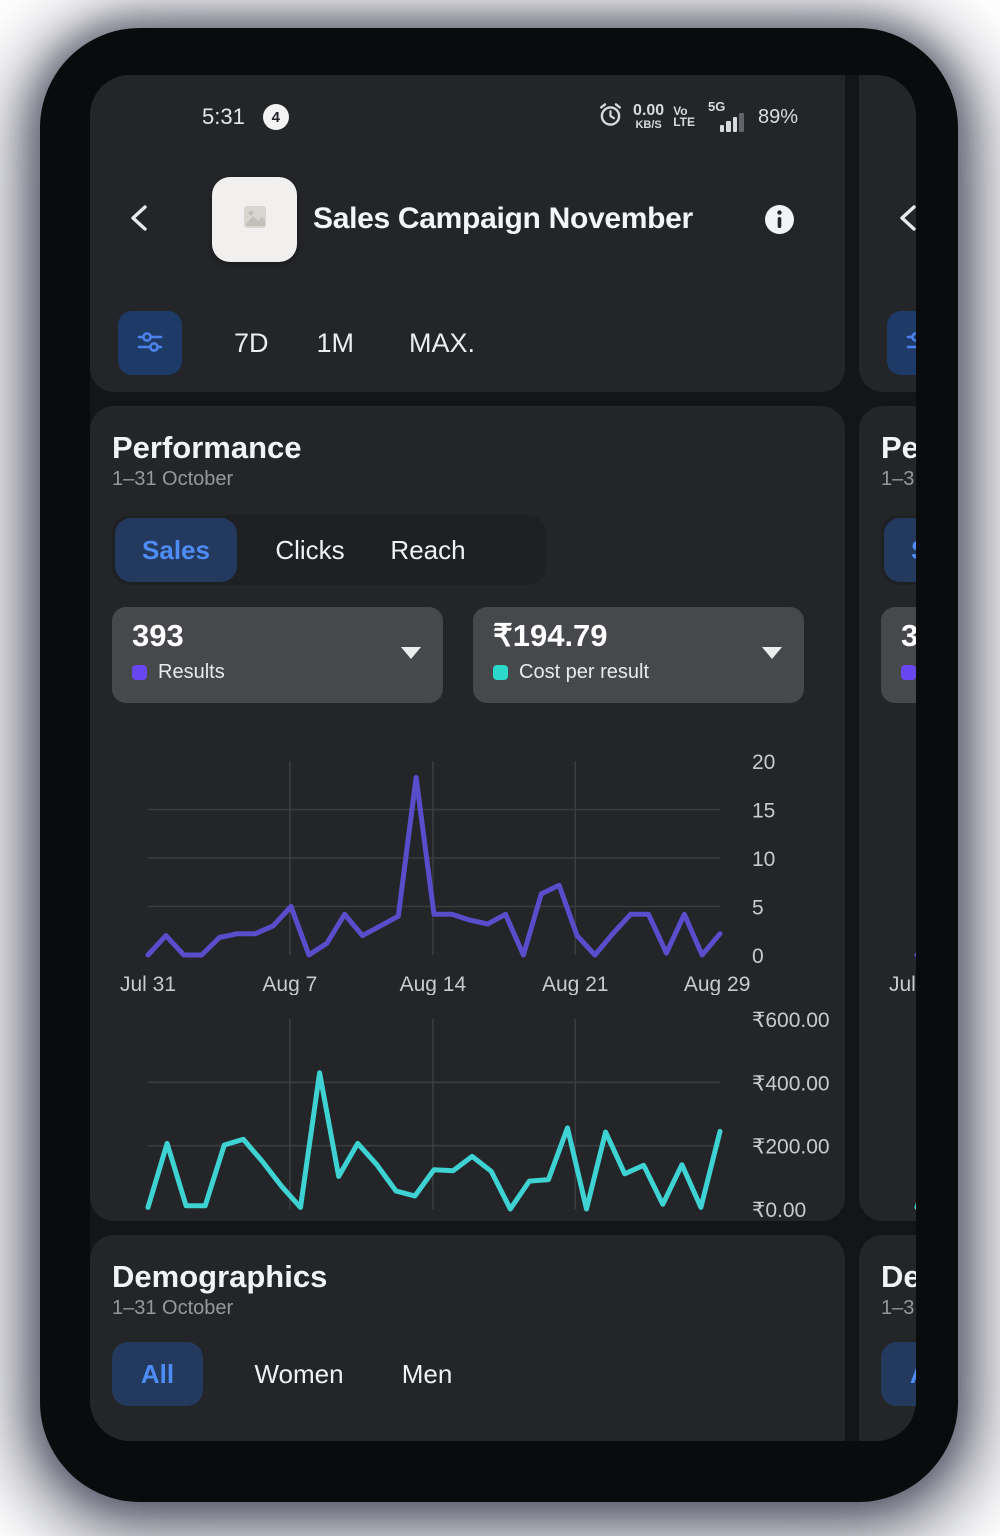 This screenshot has height=1536, width=1000. Describe the element at coordinates (299, 1374) in the screenshot. I see `tab-women: Women` at that location.